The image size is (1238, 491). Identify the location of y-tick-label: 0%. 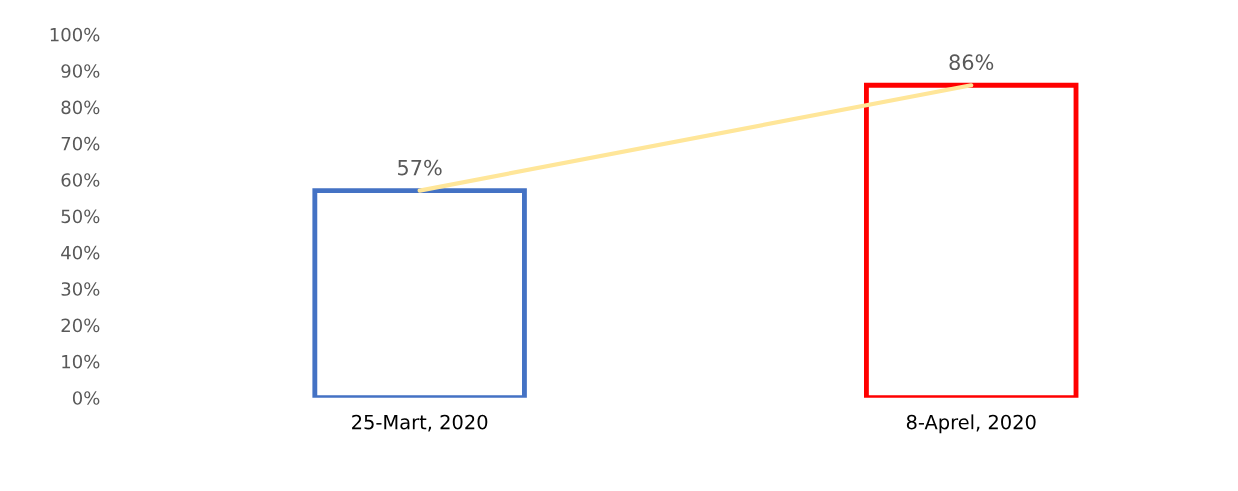
(86, 398).